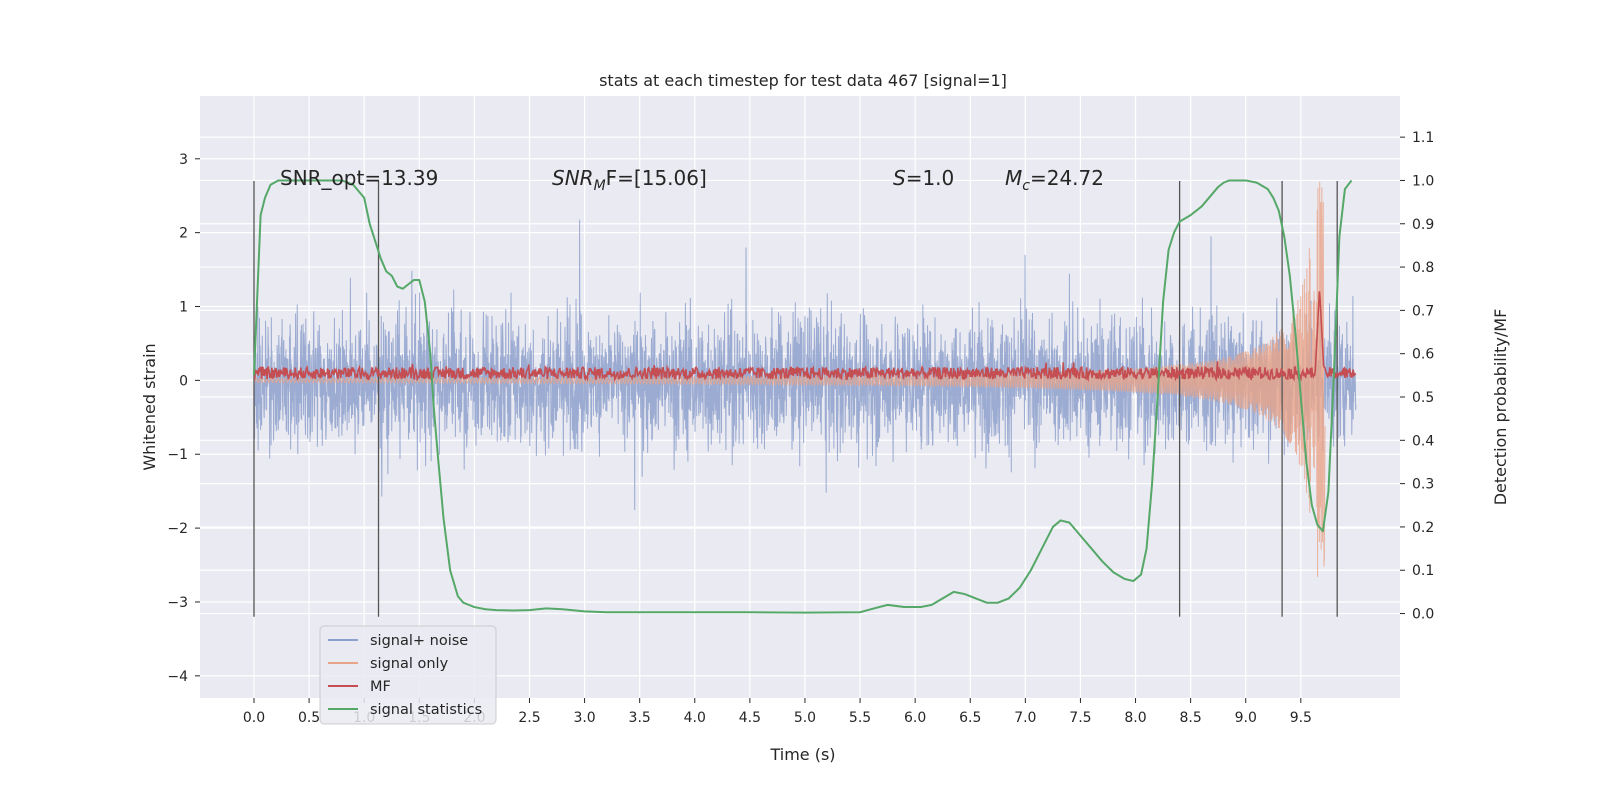 This screenshot has height=804, width=1600. Describe the element at coordinates (1423, 311) in the screenshot. I see `y-right-tick-label: 0.7` at that location.